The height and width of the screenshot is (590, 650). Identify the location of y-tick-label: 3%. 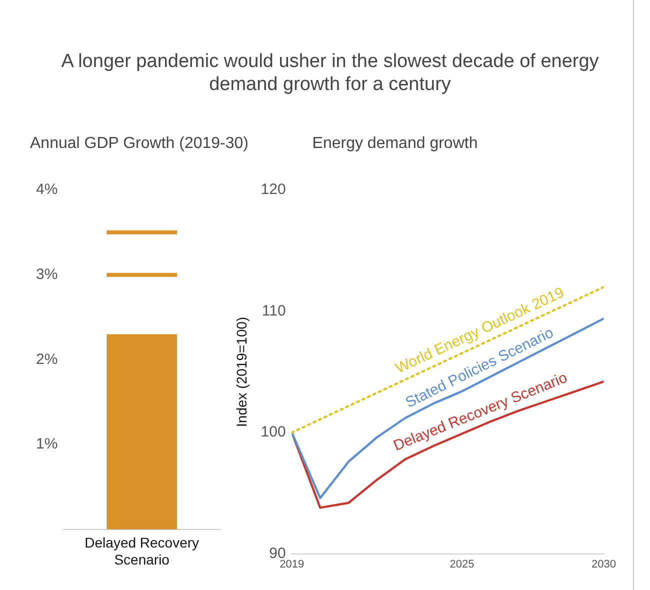
(47, 274).